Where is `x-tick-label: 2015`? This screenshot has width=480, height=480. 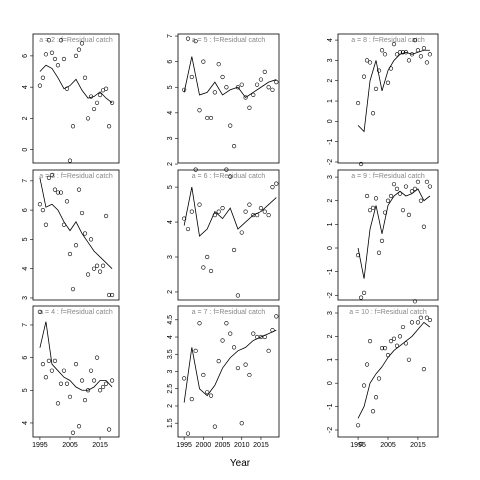 x-tick-label: 2015 is located at coordinates (261, 445).